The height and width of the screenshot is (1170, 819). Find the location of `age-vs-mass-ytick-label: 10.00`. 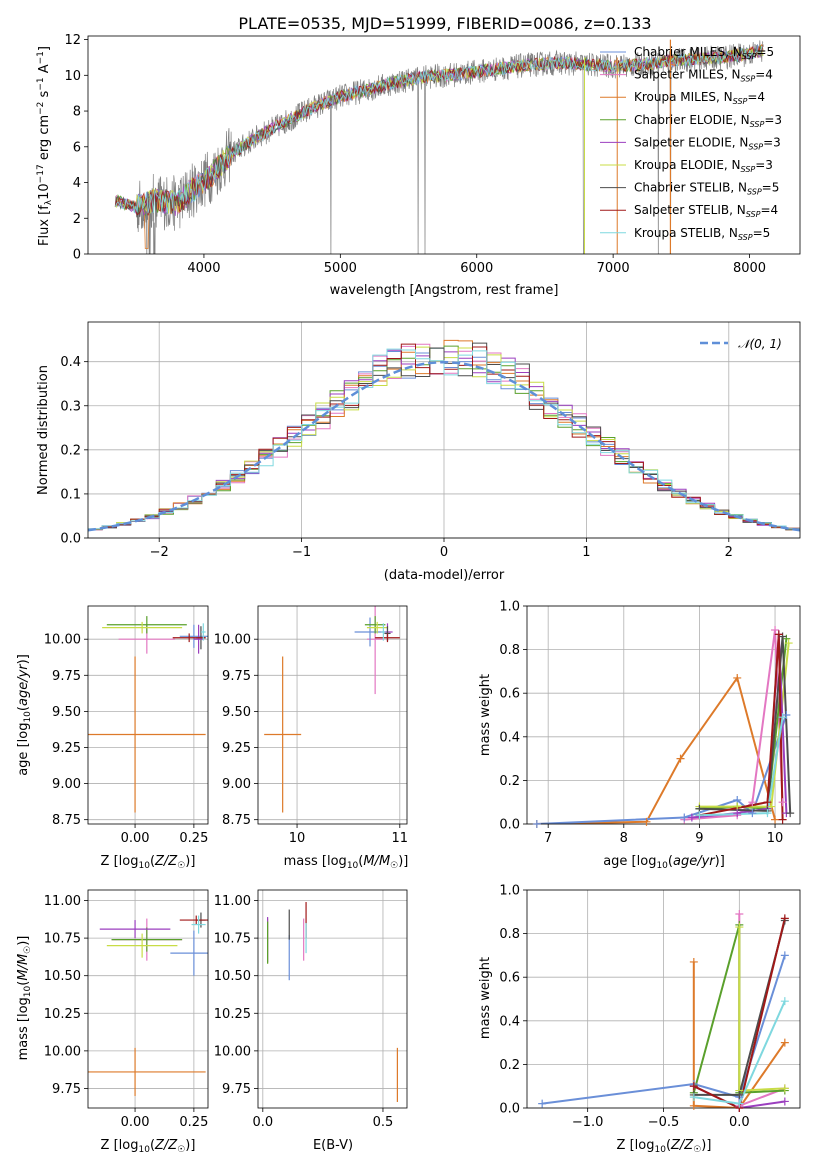

age-vs-mass-ytick-label: 10.00 is located at coordinates (232, 640).